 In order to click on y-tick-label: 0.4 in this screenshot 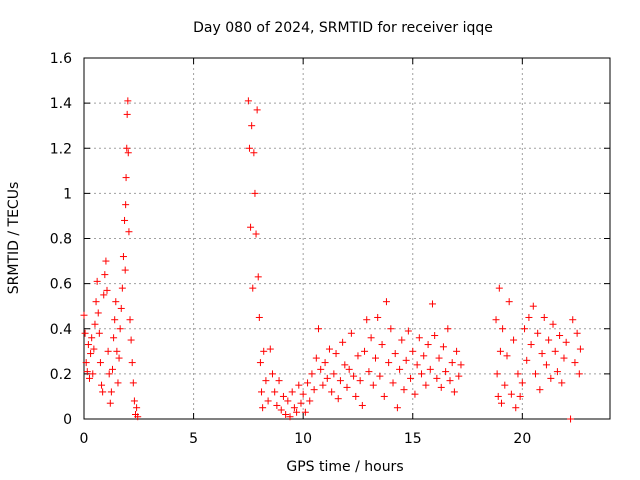, I will do `click(61, 330)`.